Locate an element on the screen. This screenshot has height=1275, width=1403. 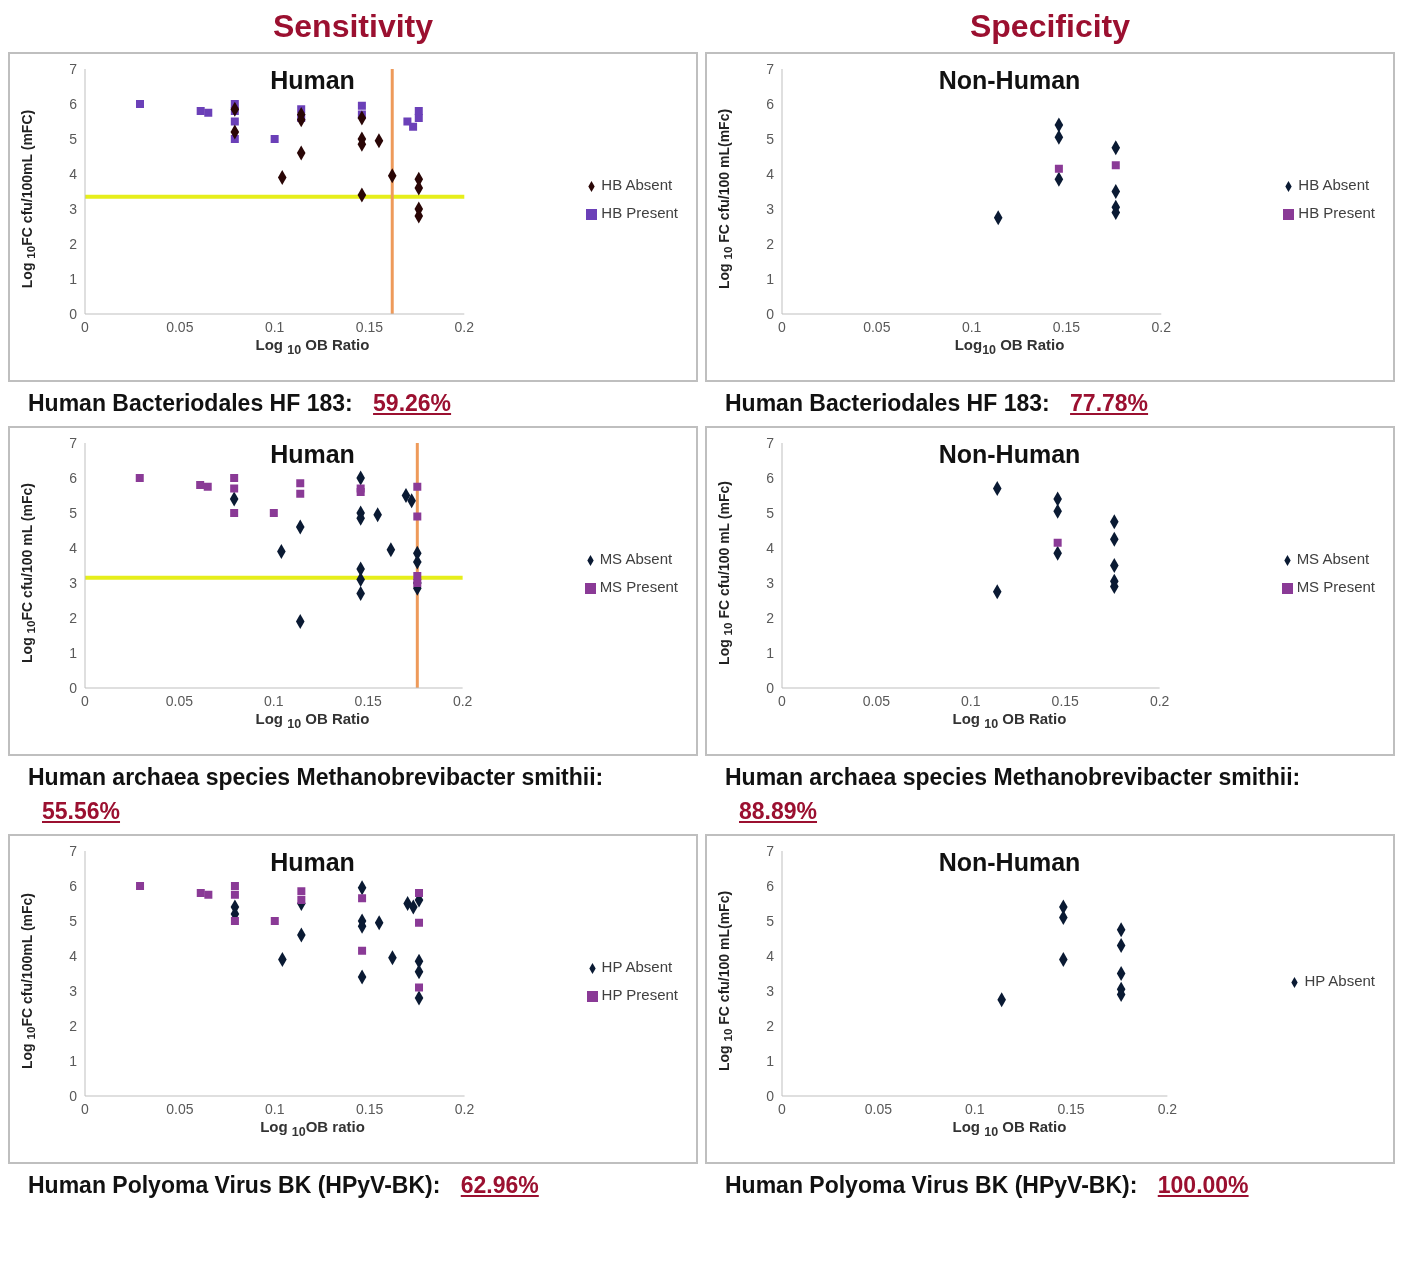
legend-label: HB Absent is located at coordinates (637, 184).